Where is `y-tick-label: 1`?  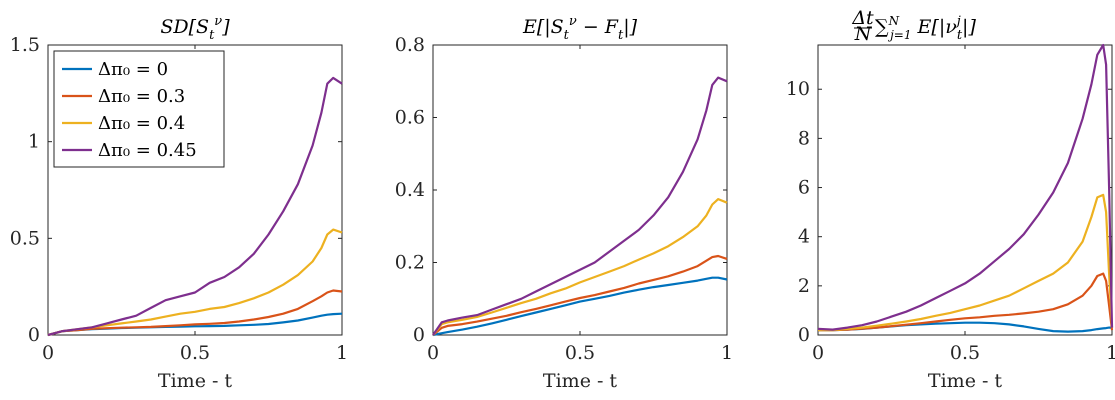
y-tick-label: 1 is located at coordinates (34, 142).